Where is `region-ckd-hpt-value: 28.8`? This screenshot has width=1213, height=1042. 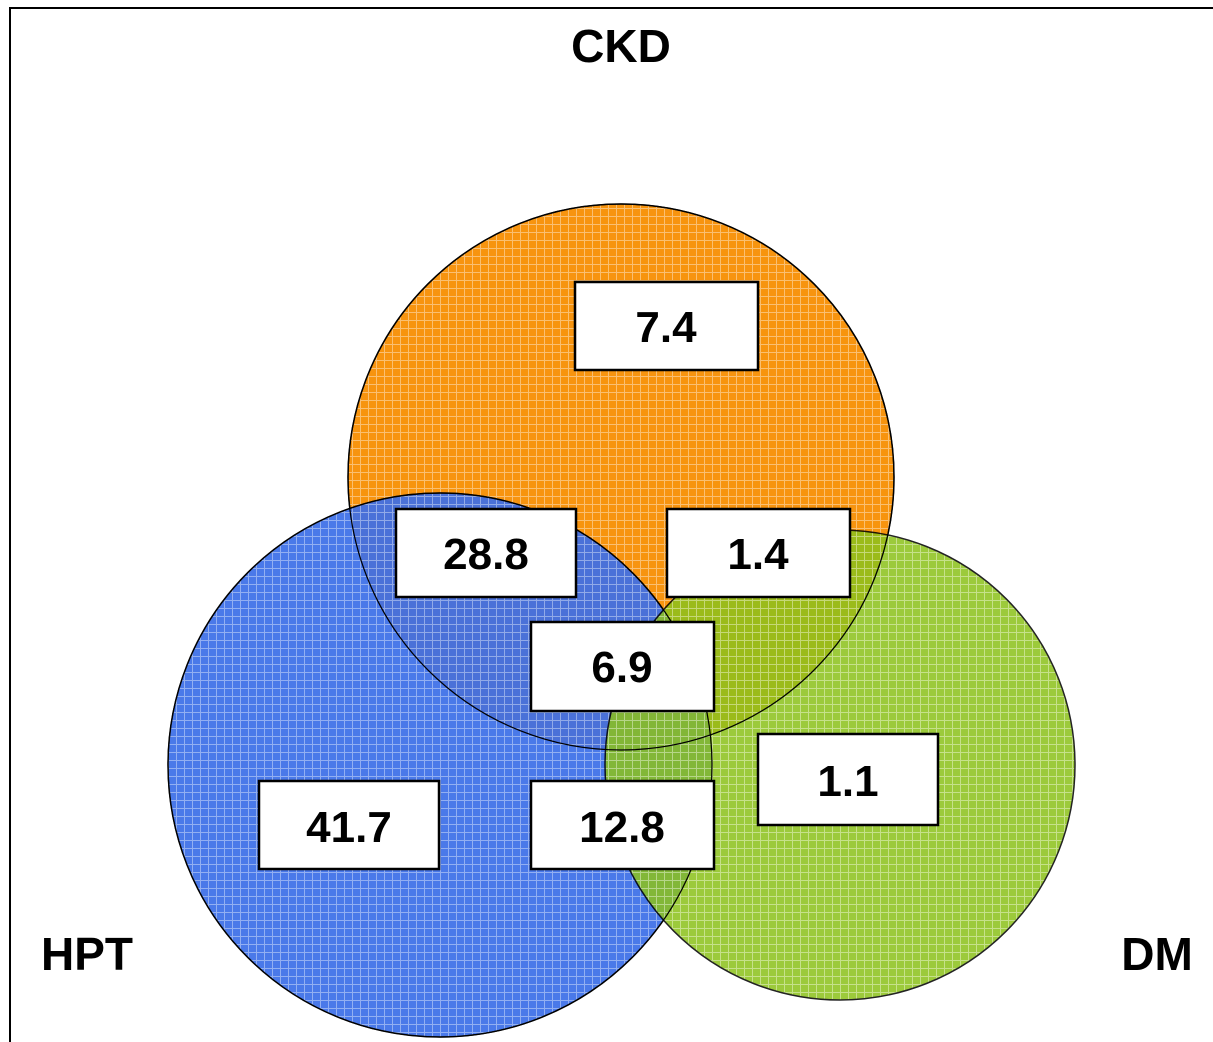
region-ckd-hpt-value: 28.8 is located at coordinates (486, 554).